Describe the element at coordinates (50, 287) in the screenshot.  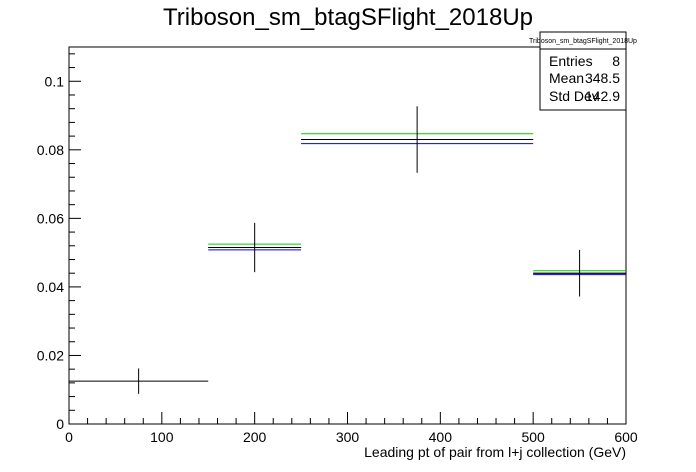
I see `y-tick-label: 0.04` at that location.